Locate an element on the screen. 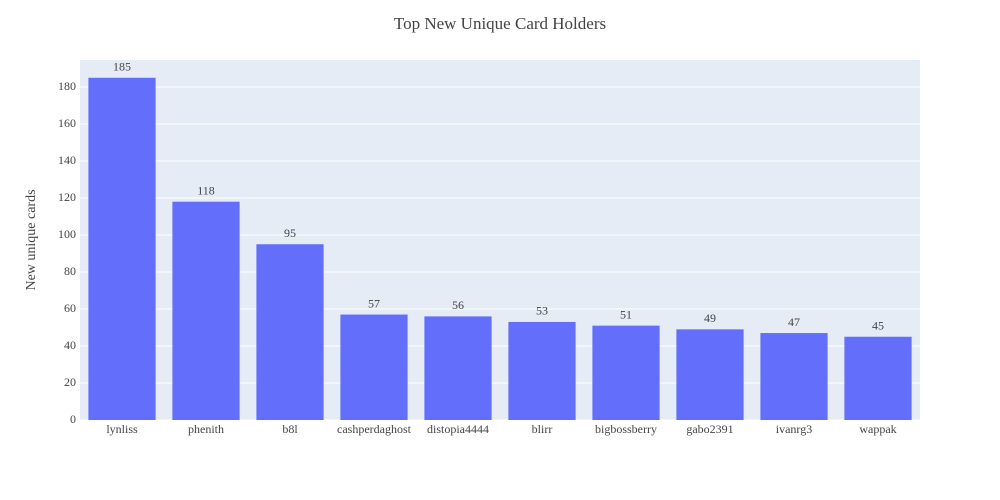 The width and height of the screenshot is (1000, 500). data-label: 49 is located at coordinates (710, 318).